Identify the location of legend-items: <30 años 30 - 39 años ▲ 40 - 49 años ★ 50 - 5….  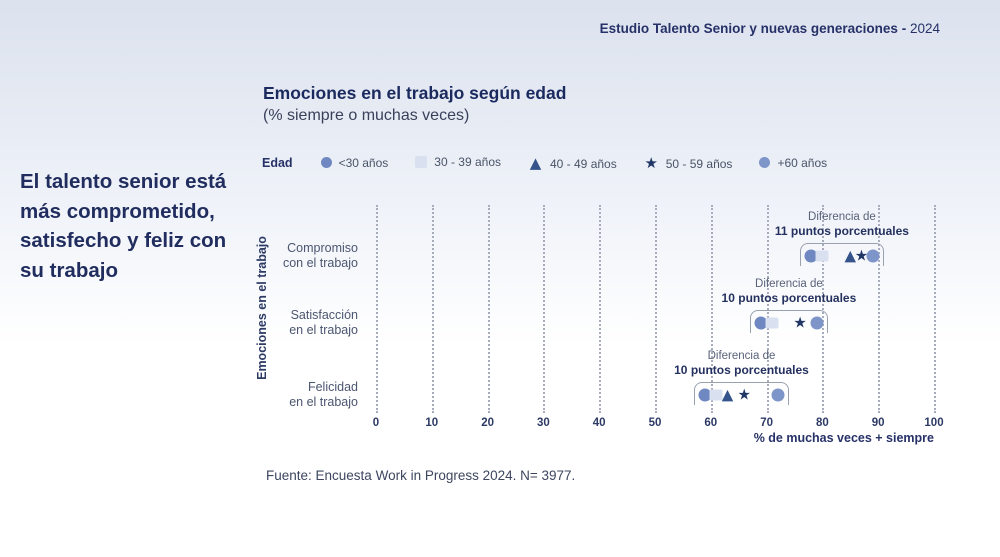
(587, 163).